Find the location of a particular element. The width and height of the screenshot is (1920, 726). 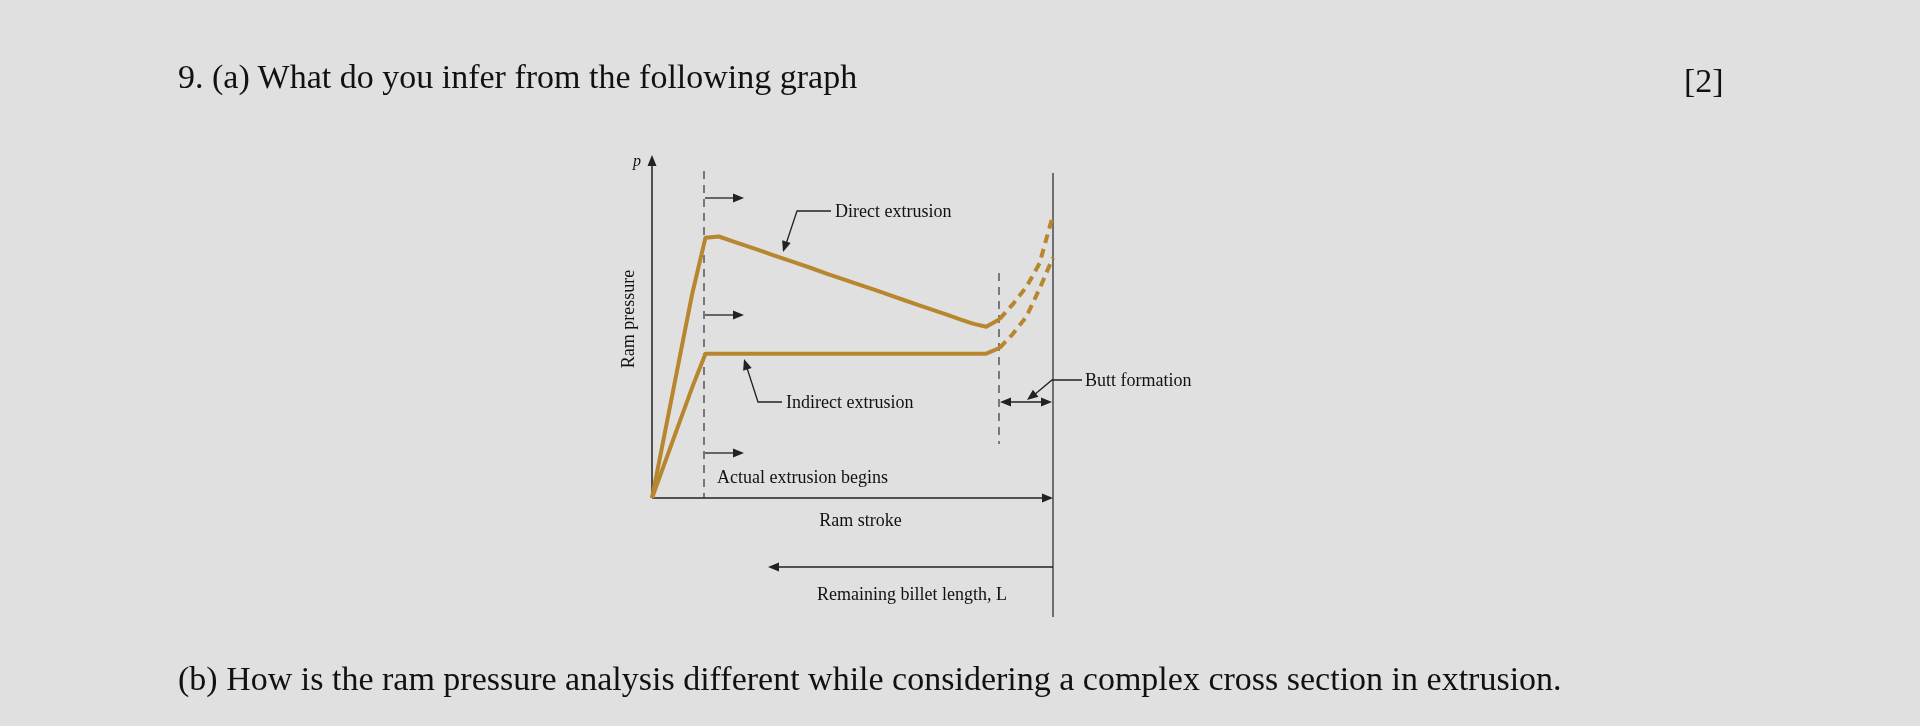

text: [2] is located at coordinates (1704, 80).